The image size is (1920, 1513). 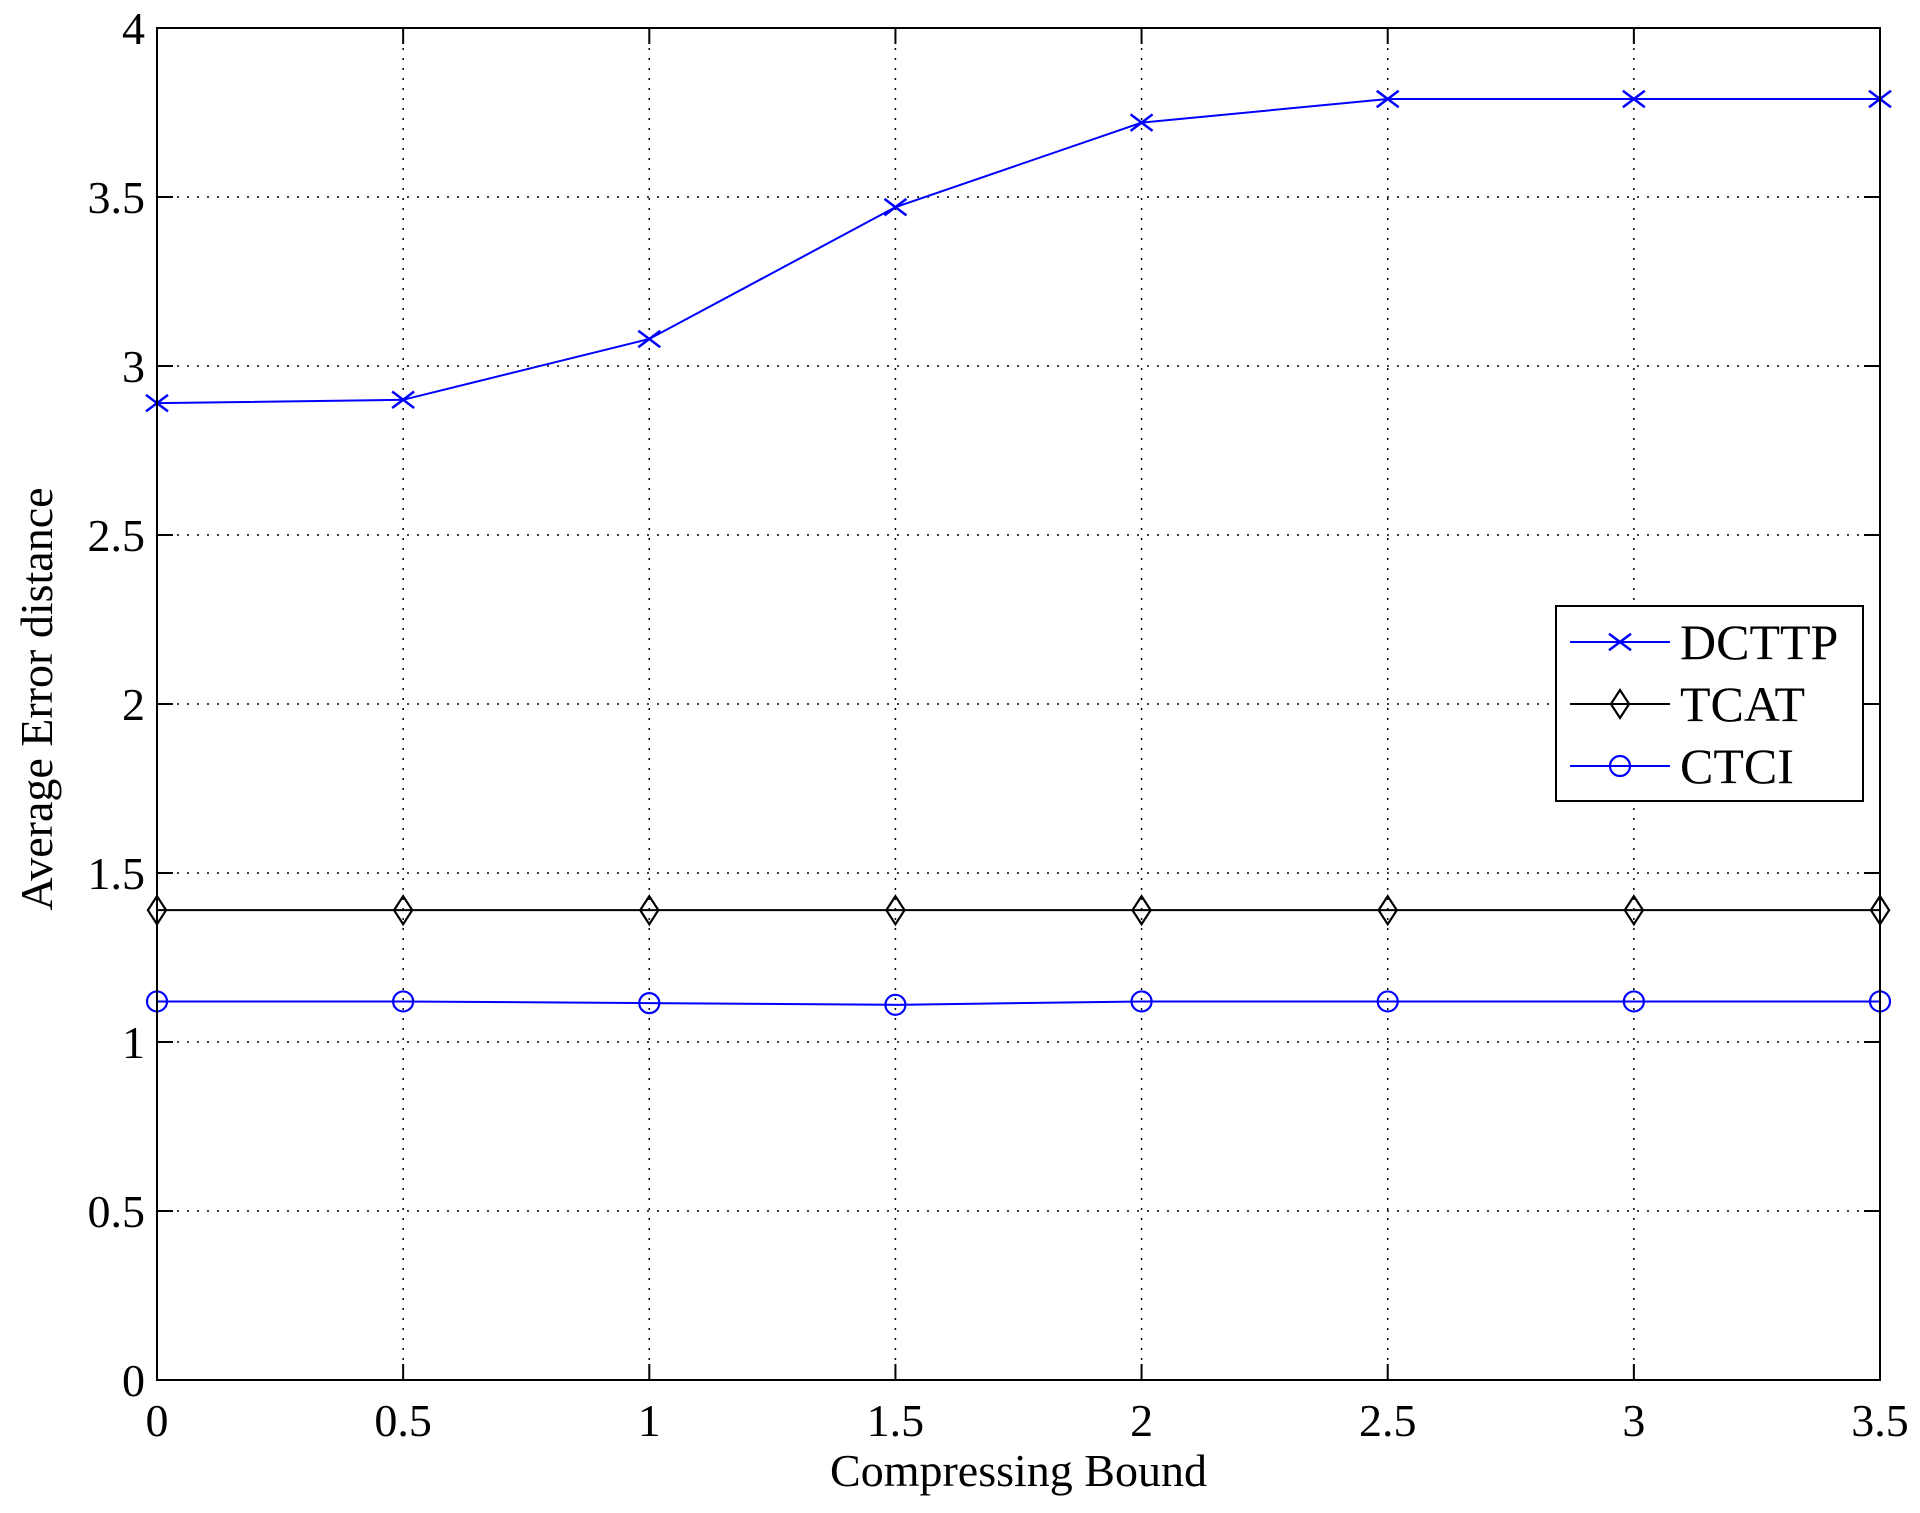 I want to click on legend-item-tcat: TCAT, so click(x=1687, y=704).